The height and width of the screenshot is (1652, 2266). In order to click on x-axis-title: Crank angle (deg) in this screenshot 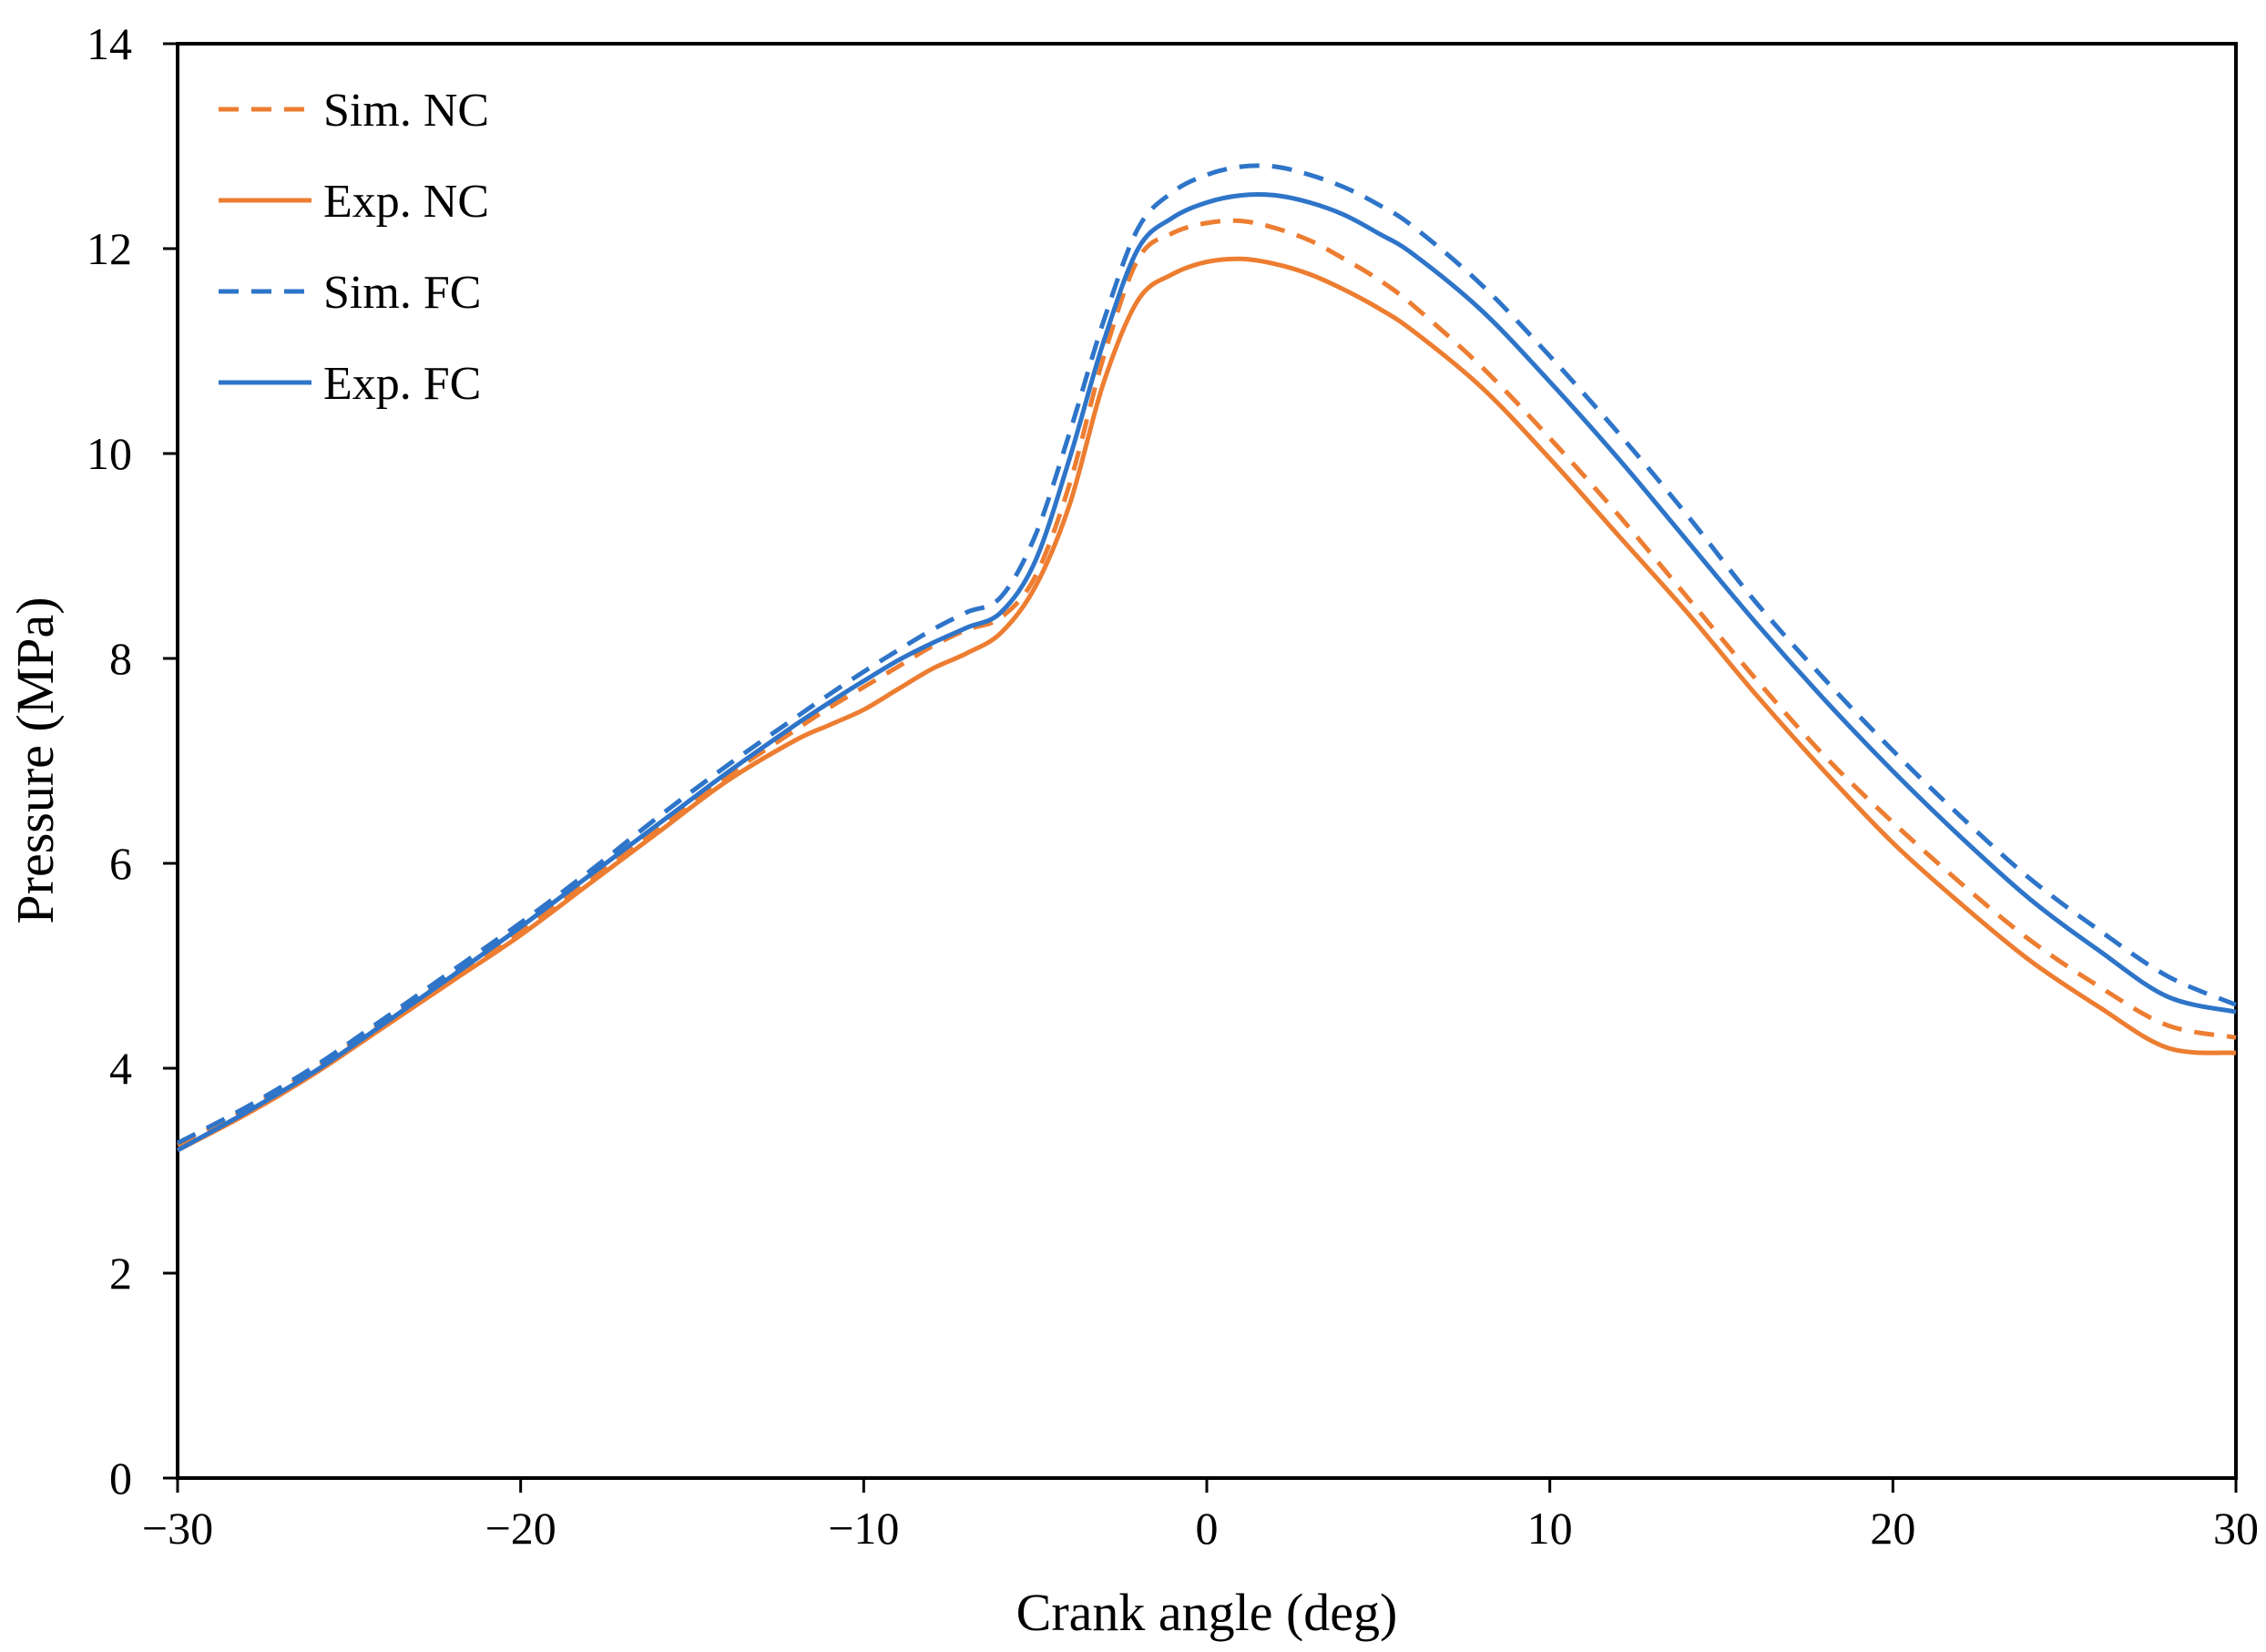, I will do `click(1207, 1612)`.